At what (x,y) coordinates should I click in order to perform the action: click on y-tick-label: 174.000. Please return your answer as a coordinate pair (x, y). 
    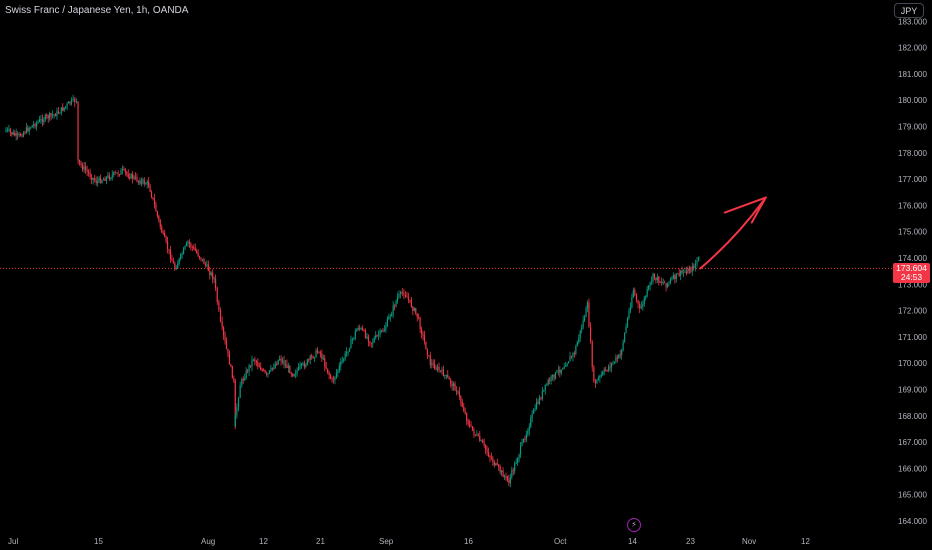
    Looking at the image, I should click on (912, 258).